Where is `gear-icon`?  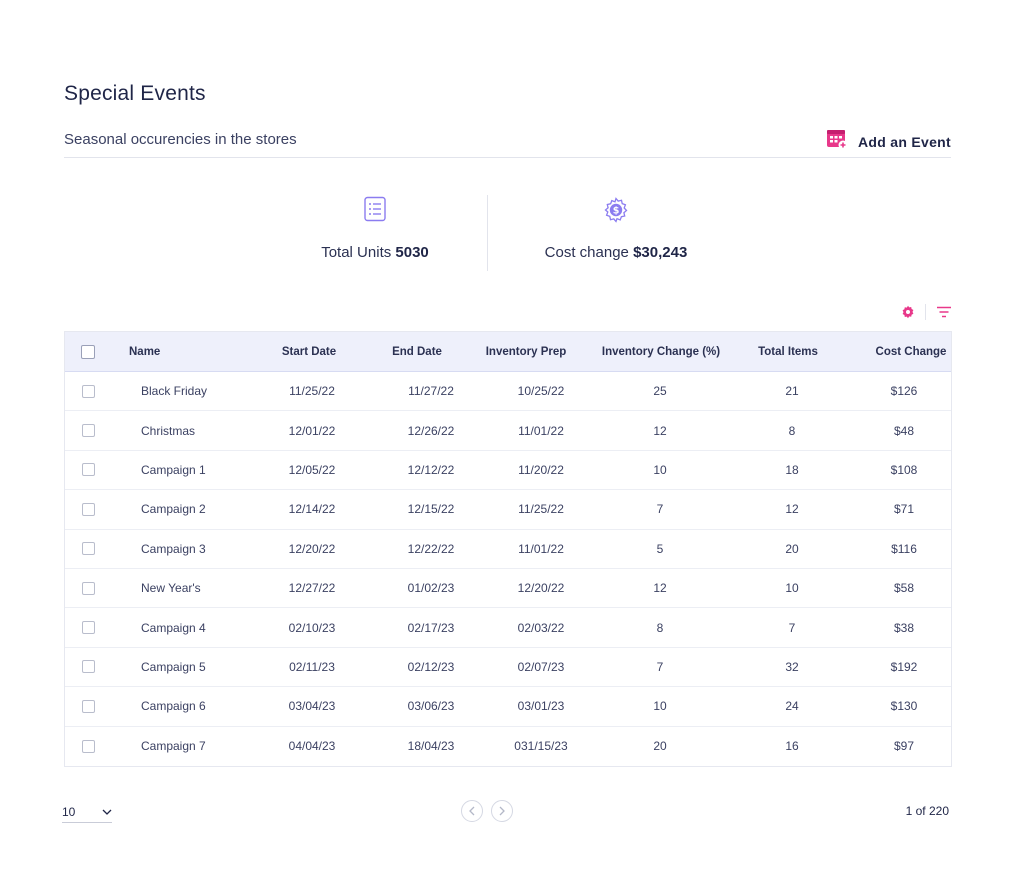 gear-icon is located at coordinates (908, 312).